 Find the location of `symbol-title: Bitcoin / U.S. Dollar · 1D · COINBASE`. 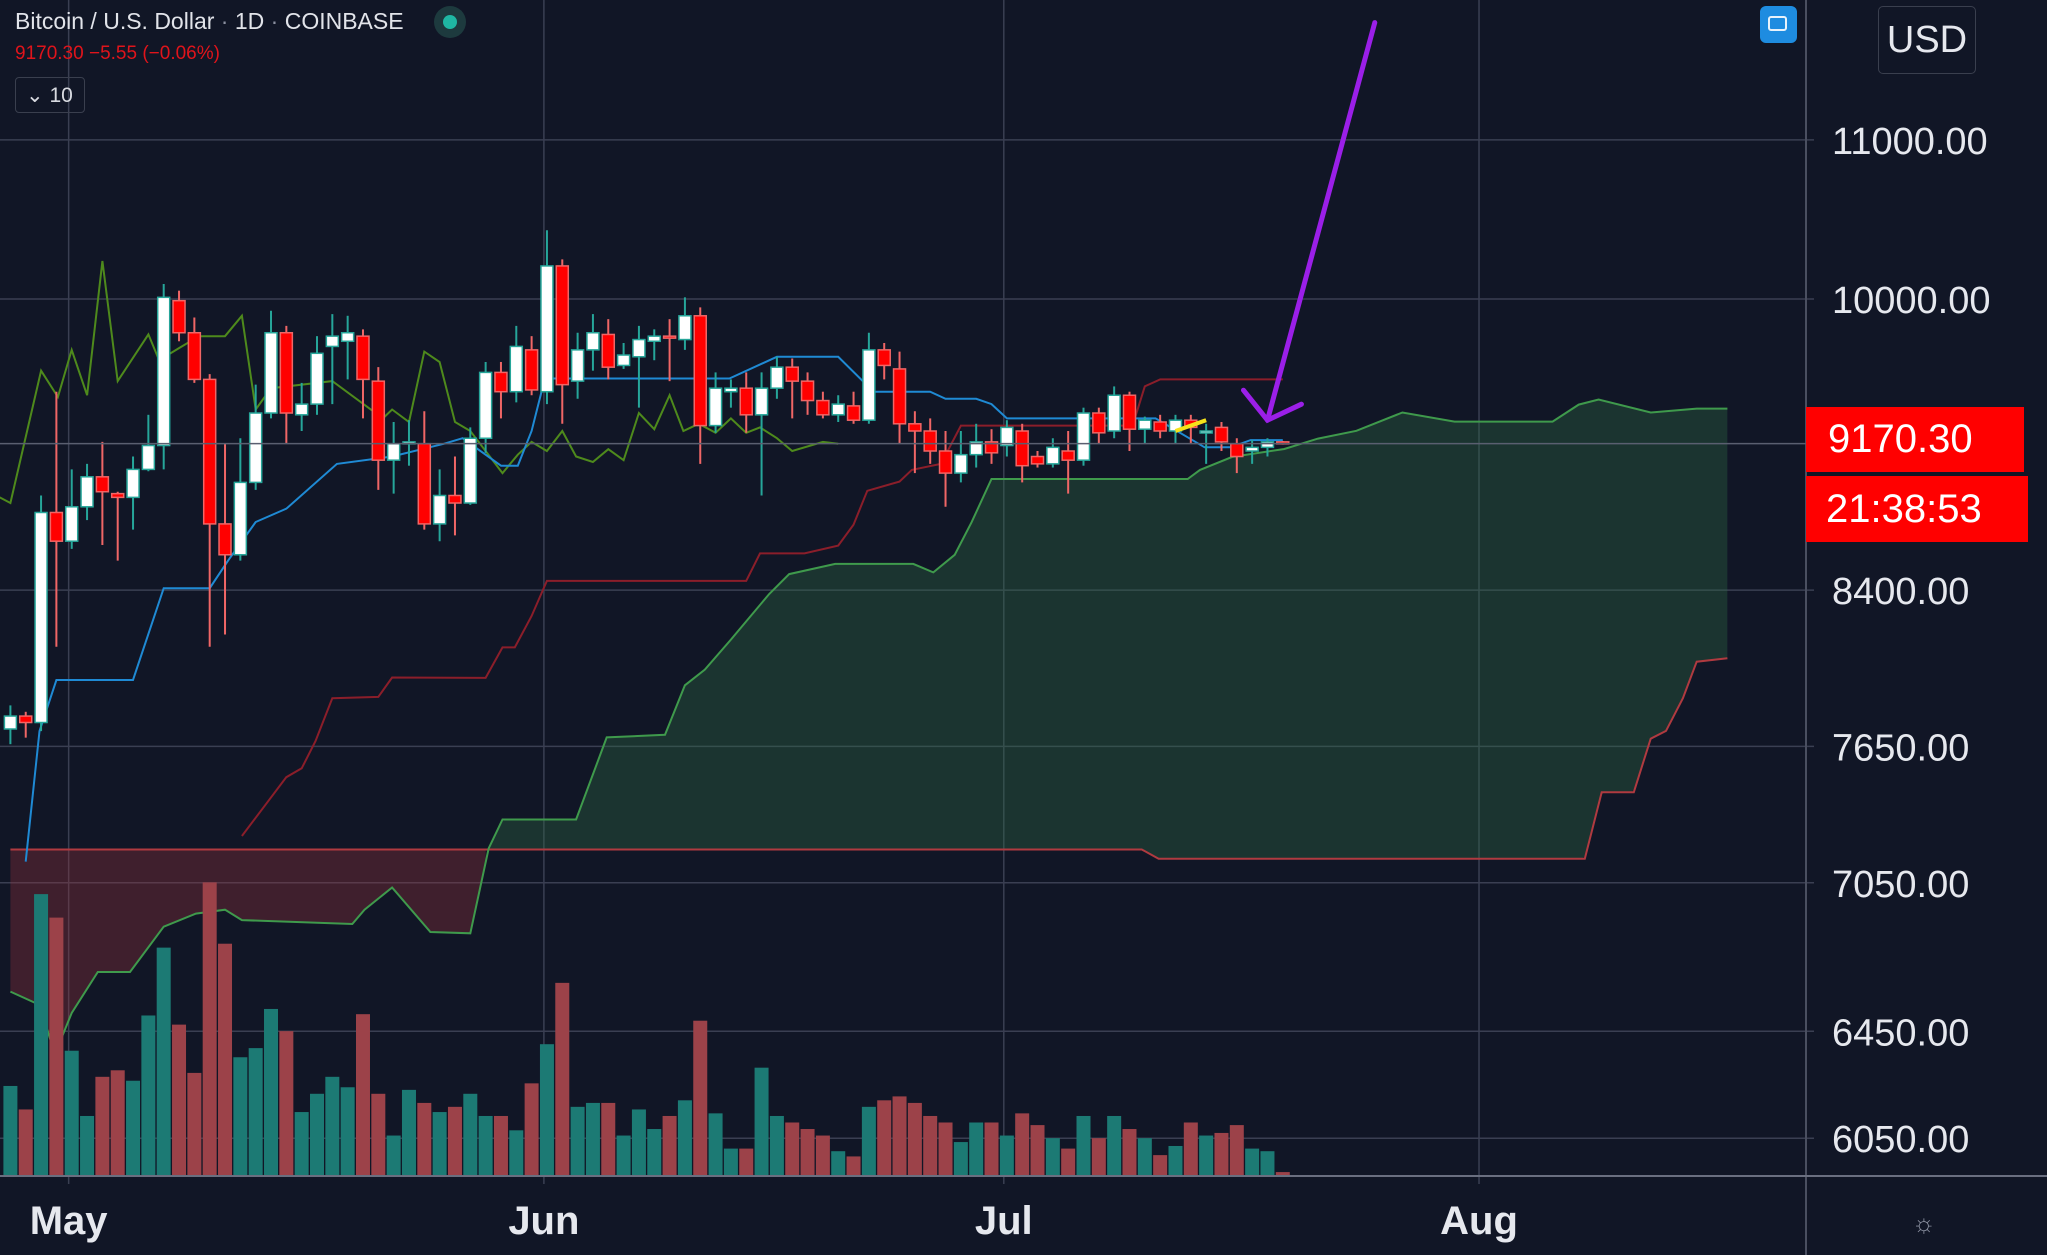

symbol-title: Bitcoin / U.S. Dollar · 1D · COINBASE is located at coordinates (209, 21).